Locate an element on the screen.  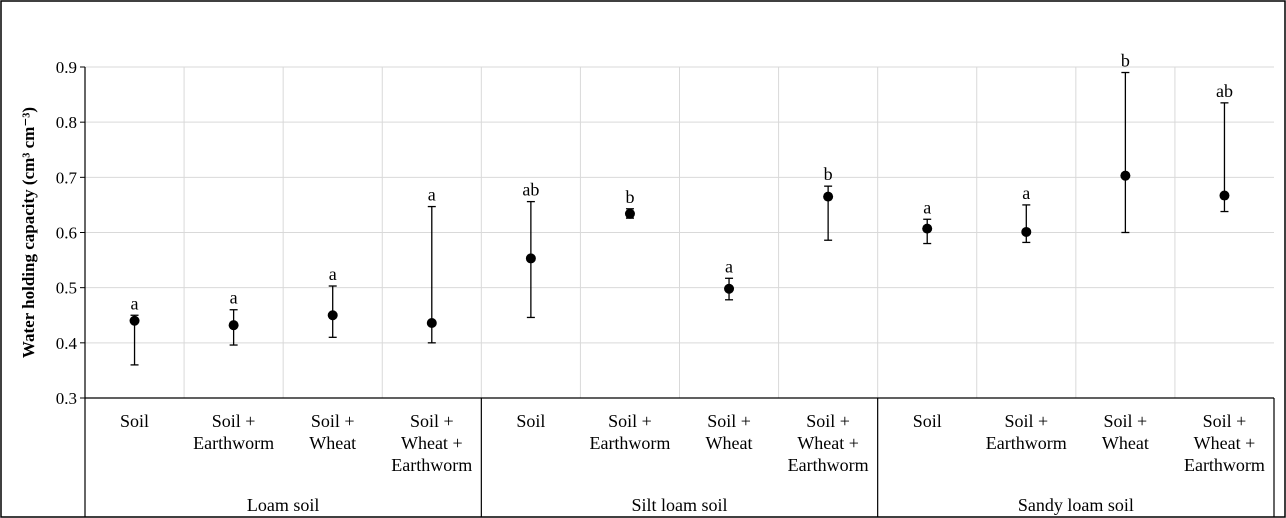
y-tick-label: 0.7 is located at coordinates (67, 177).